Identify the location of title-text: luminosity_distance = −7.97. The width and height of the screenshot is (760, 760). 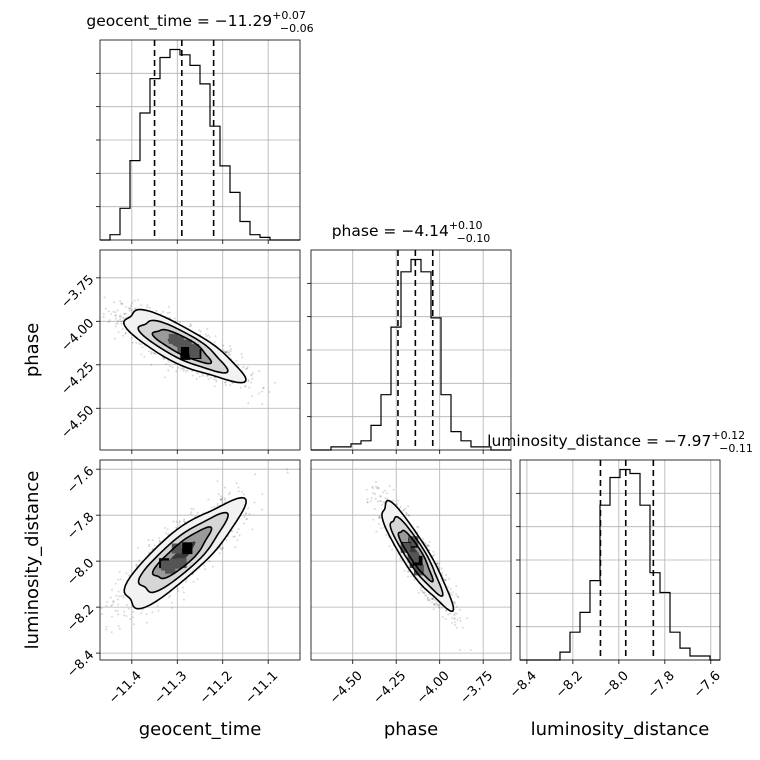
(599, 441).